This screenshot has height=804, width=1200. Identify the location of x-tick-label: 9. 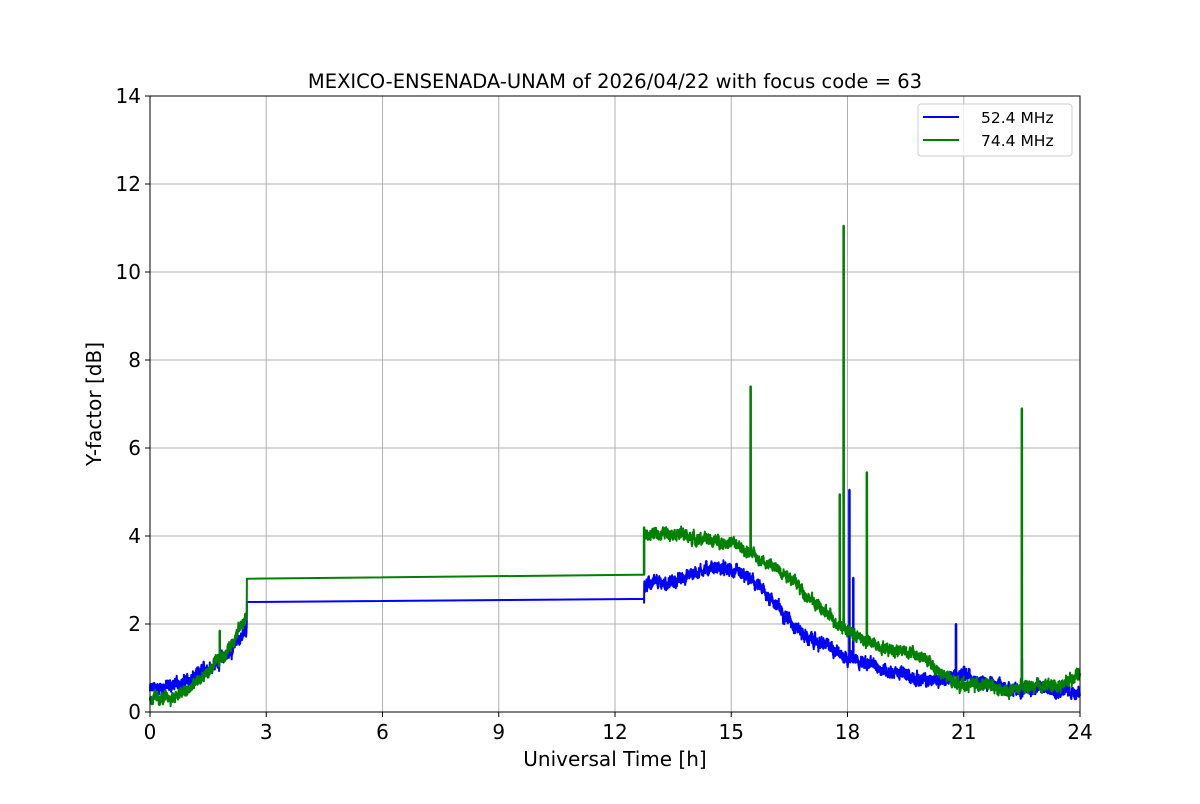
(498, 732).